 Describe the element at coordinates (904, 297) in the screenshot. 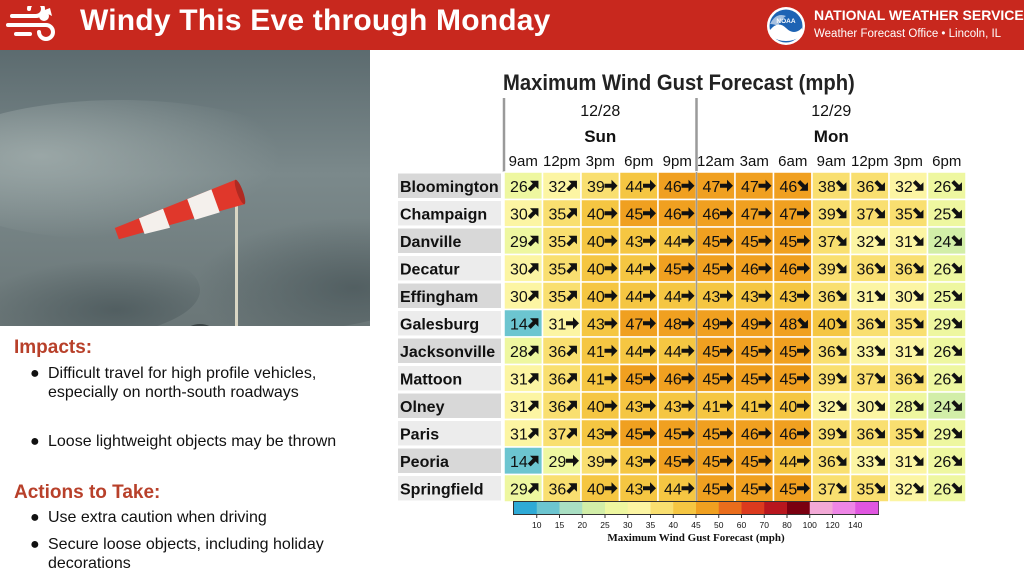

I see `gust-value: 30` at that location.